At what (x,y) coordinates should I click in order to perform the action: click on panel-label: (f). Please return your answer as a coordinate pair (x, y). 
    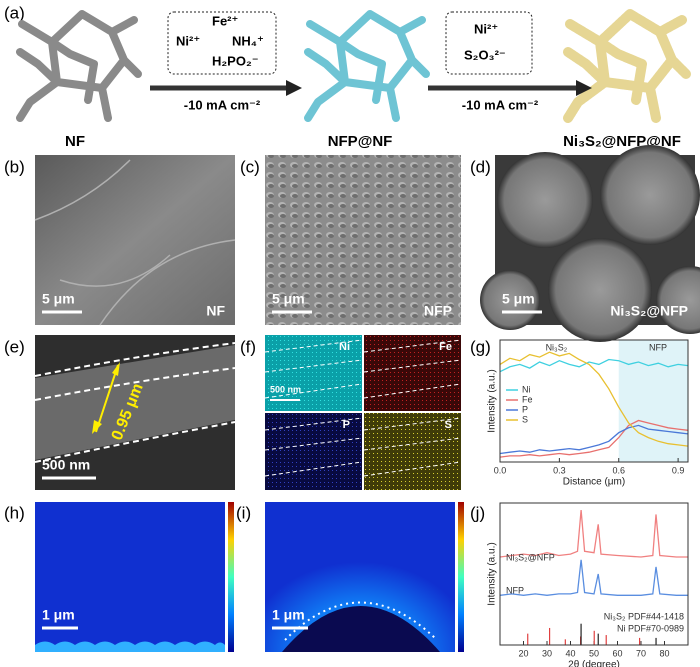
    Looking at the image, I should click on (248, 346).